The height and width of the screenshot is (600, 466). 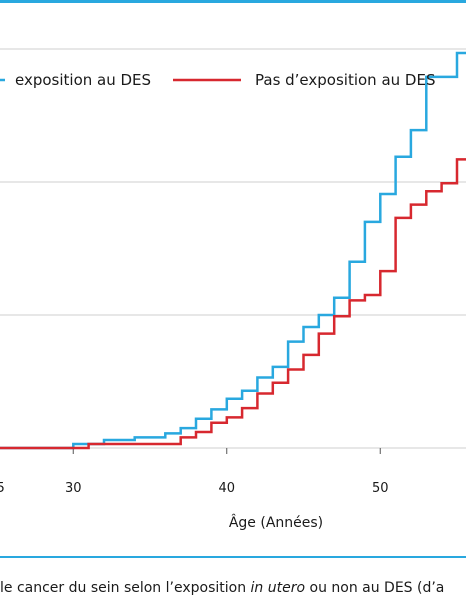 I want to click on x-tick-label-30: 30, so click(x=73, y=488).